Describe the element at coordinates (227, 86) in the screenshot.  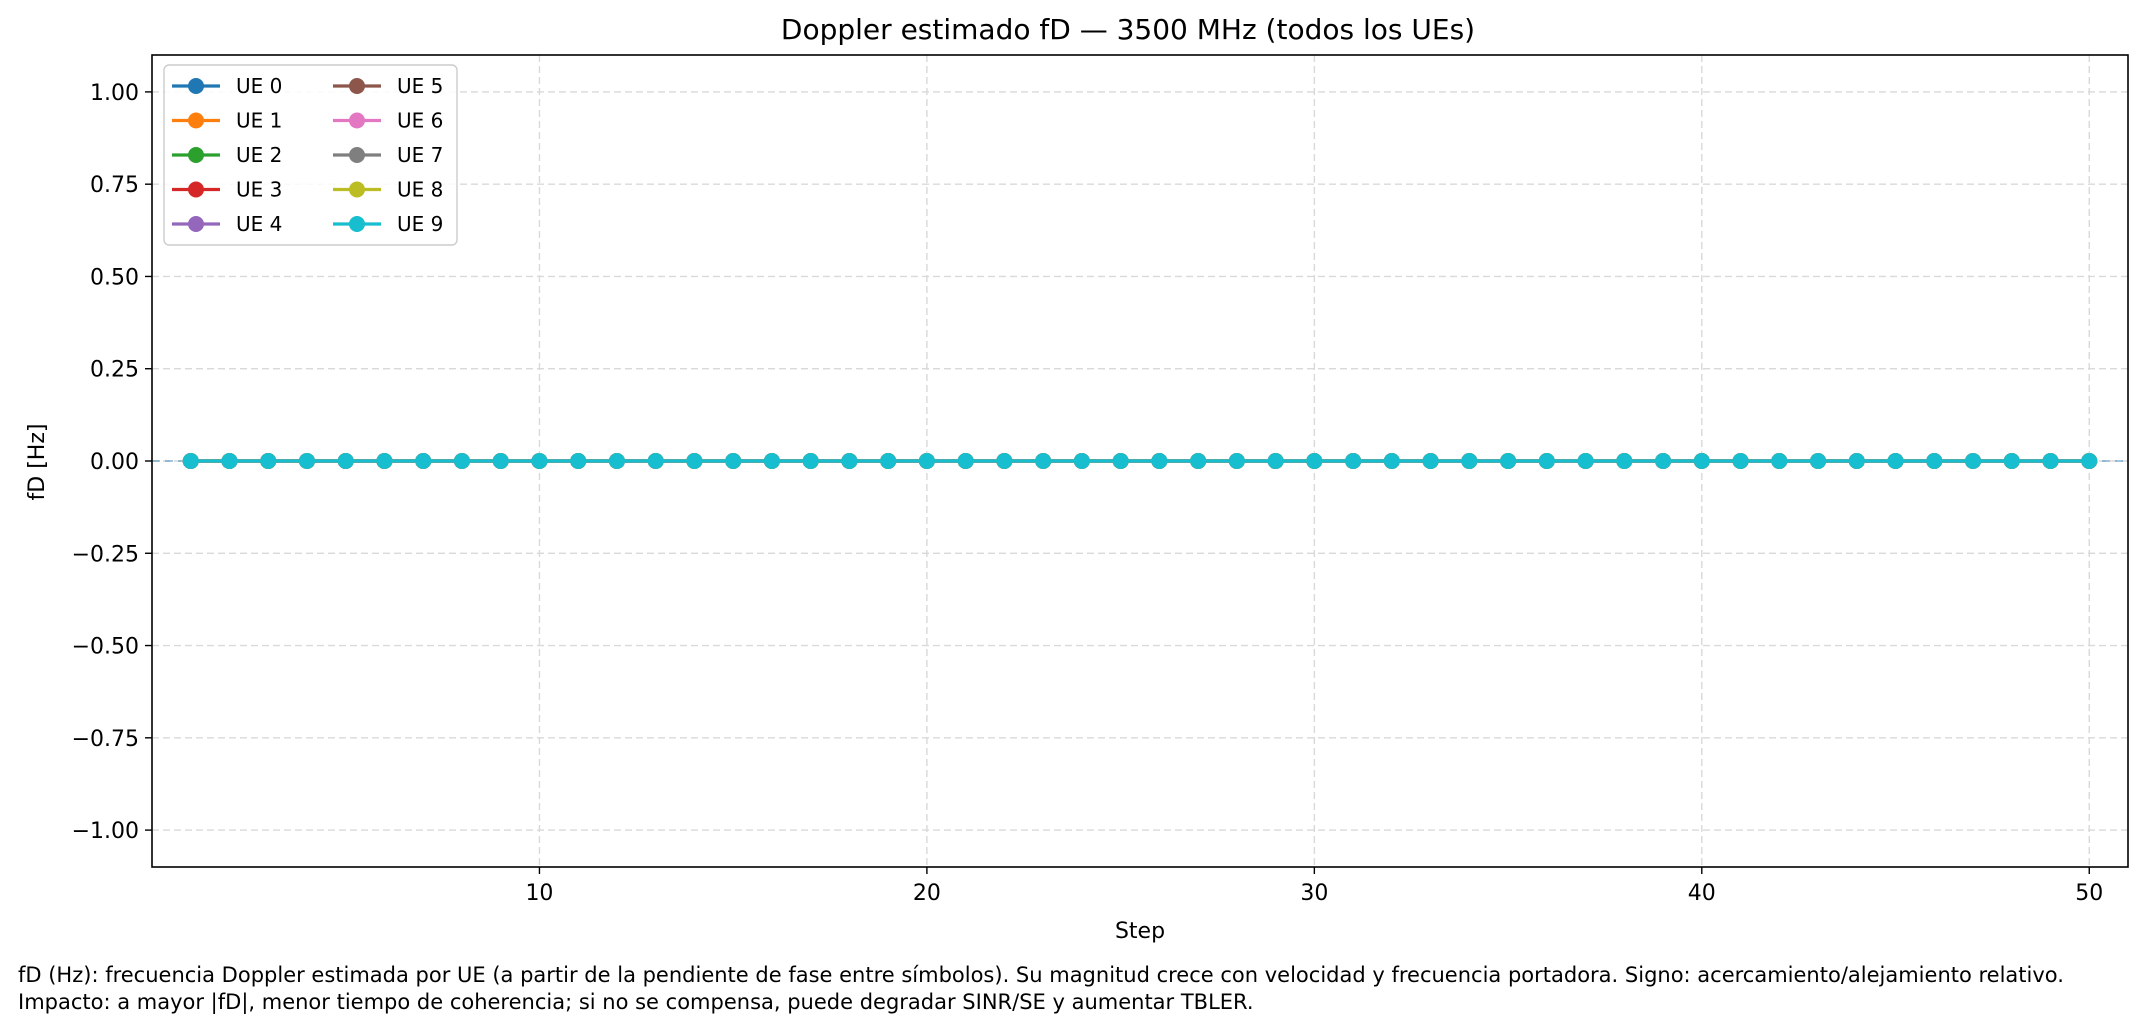
I see `legend-item: UE 0` at that location.